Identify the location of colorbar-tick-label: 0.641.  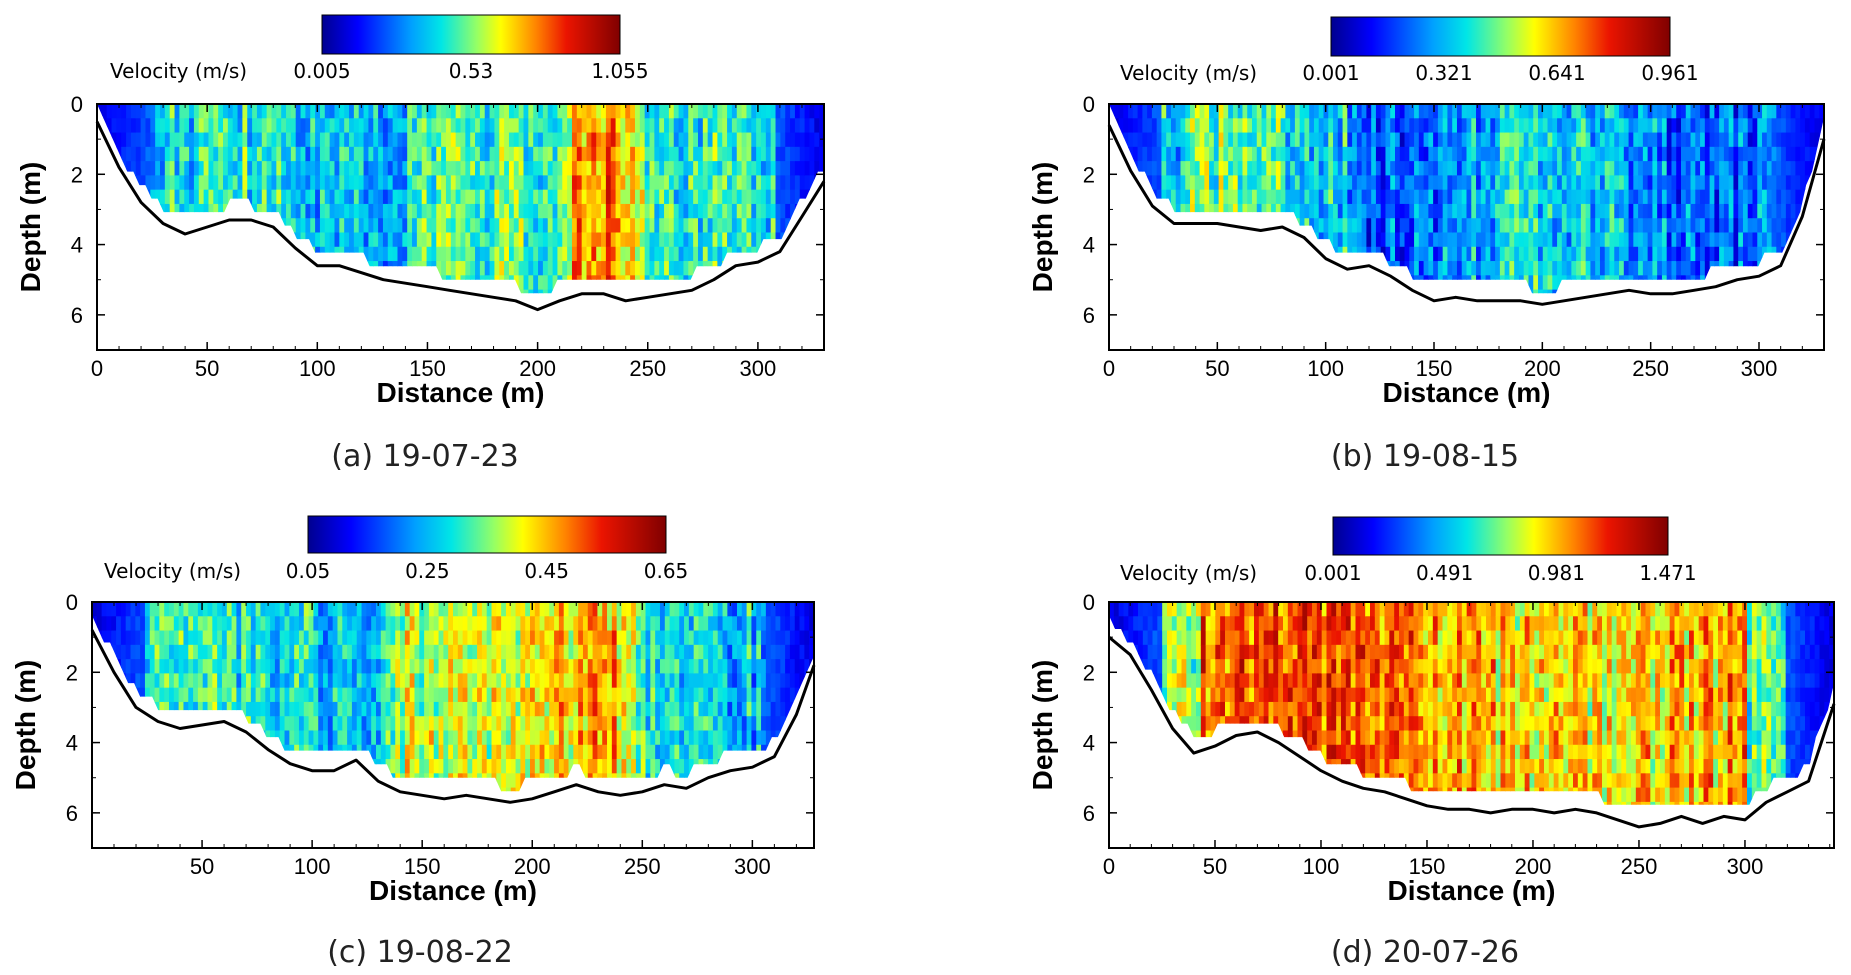
(1556, 73).